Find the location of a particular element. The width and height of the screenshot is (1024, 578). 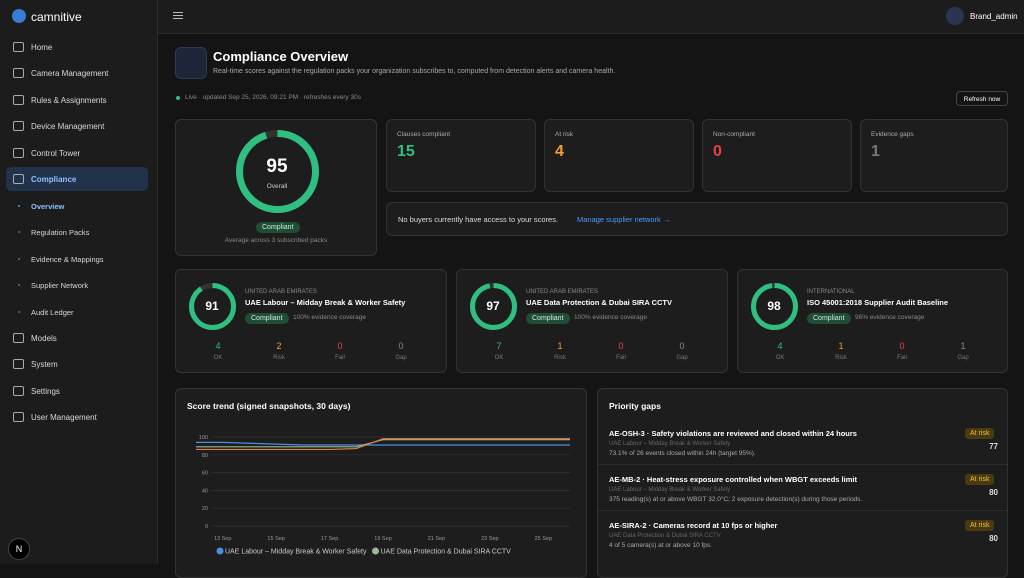

refresh-button: Refresh now is located at coordinates (982, 98).